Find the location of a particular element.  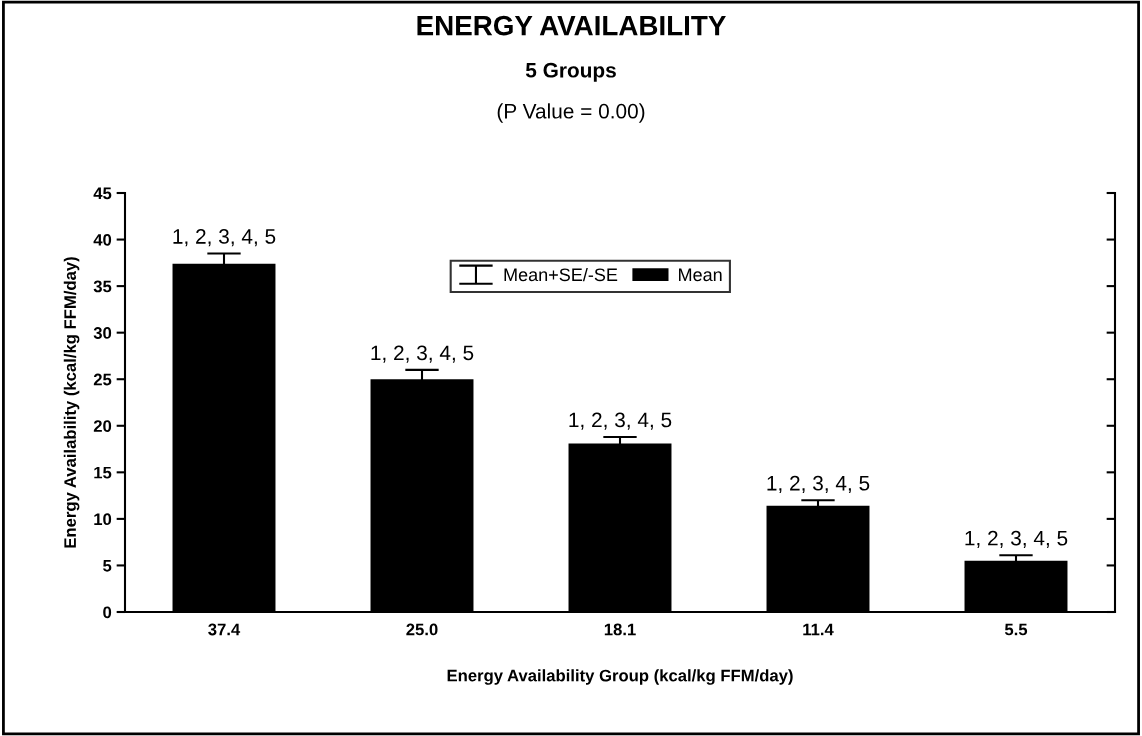

y-tick-label: 0 is located at coordinates (107, 612).